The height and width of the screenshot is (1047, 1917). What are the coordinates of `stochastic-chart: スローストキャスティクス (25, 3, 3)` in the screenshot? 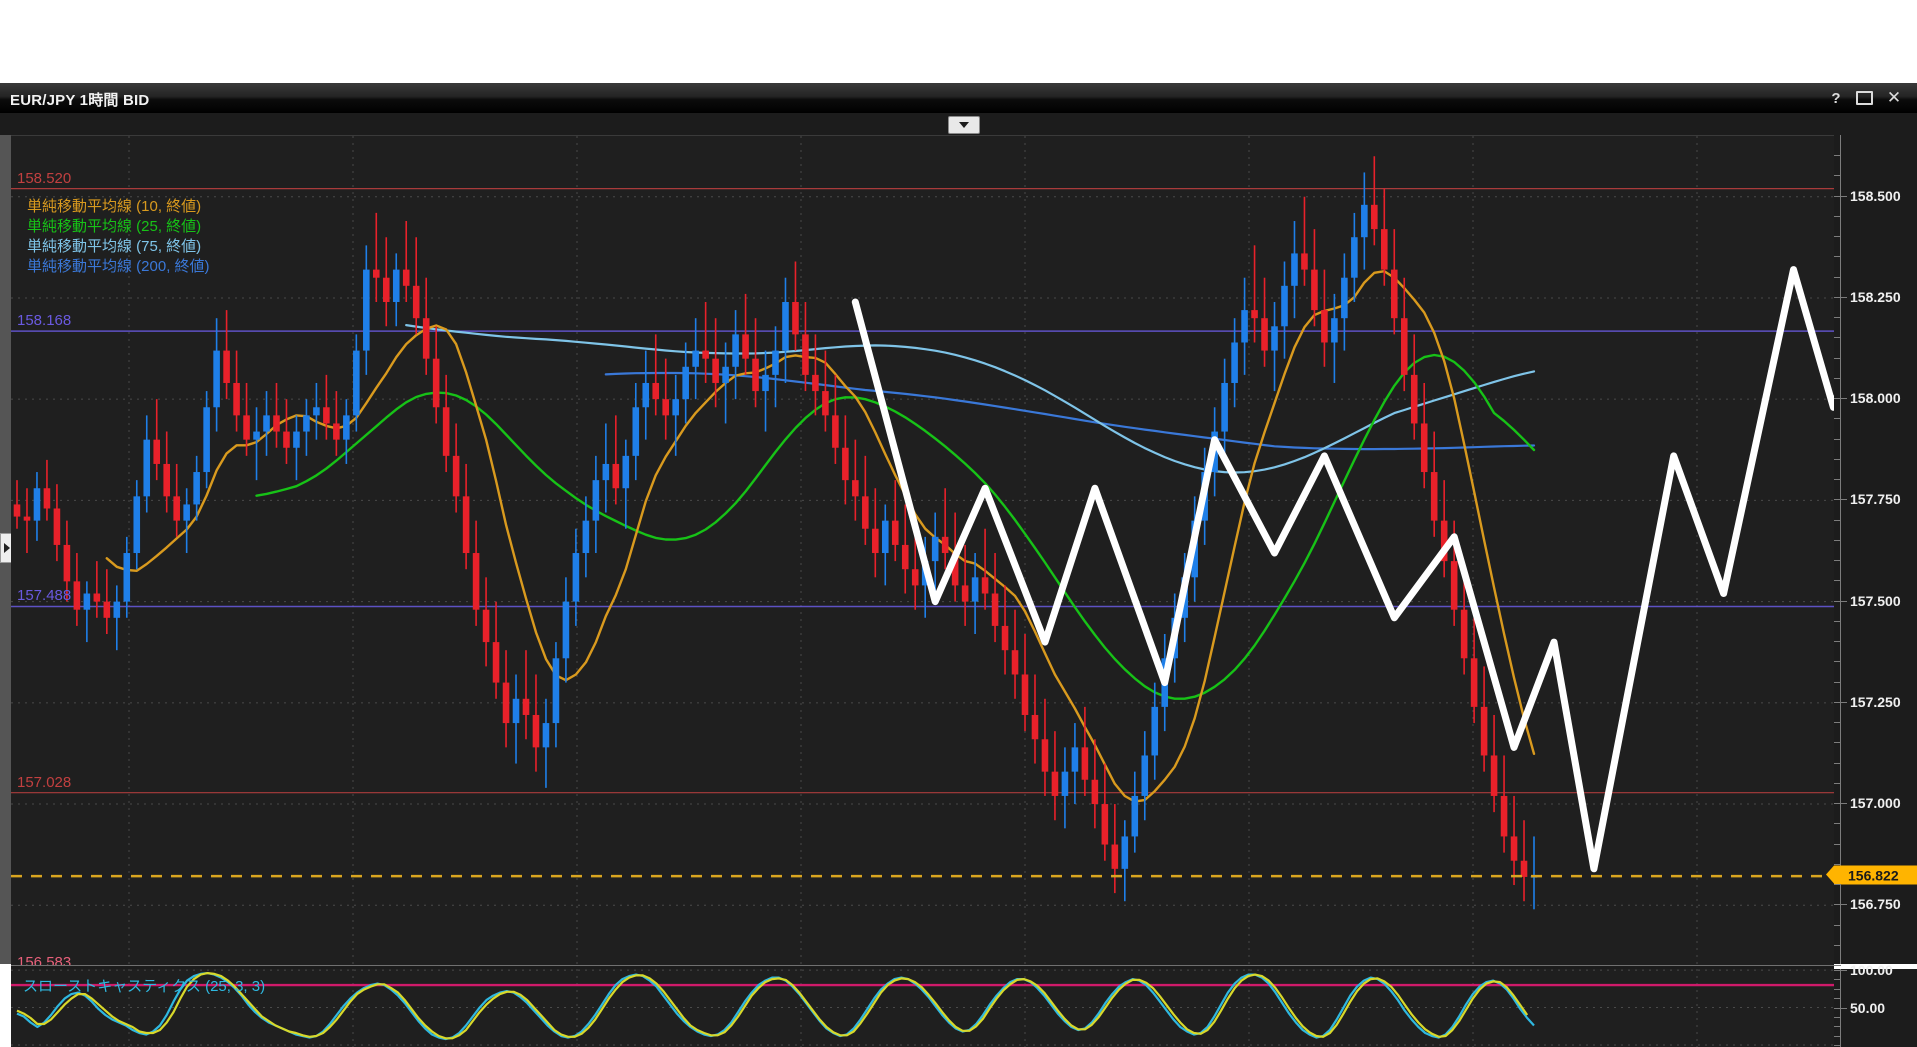 It's located at (922, 1008).